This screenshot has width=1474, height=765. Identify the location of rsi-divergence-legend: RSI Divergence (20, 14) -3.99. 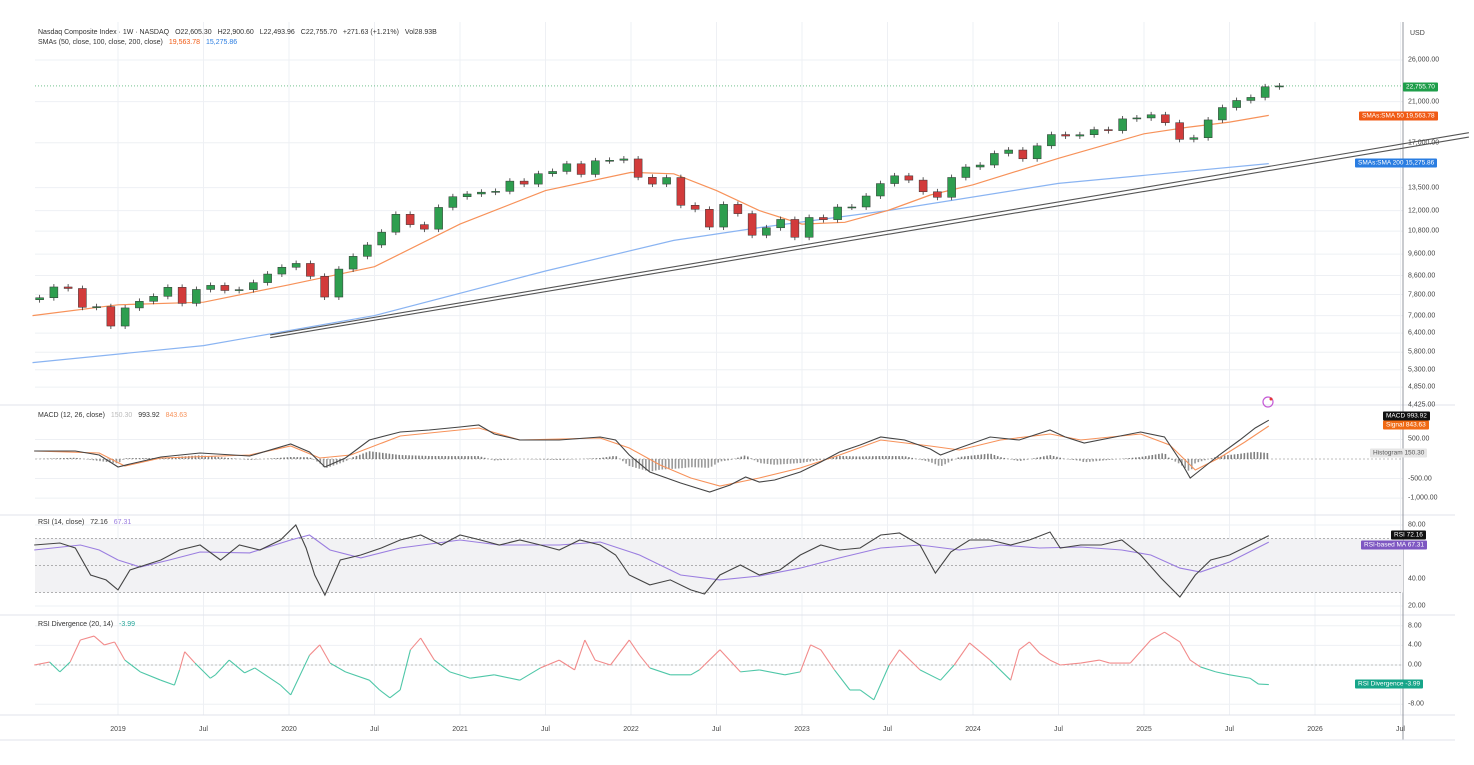
(88, 624).